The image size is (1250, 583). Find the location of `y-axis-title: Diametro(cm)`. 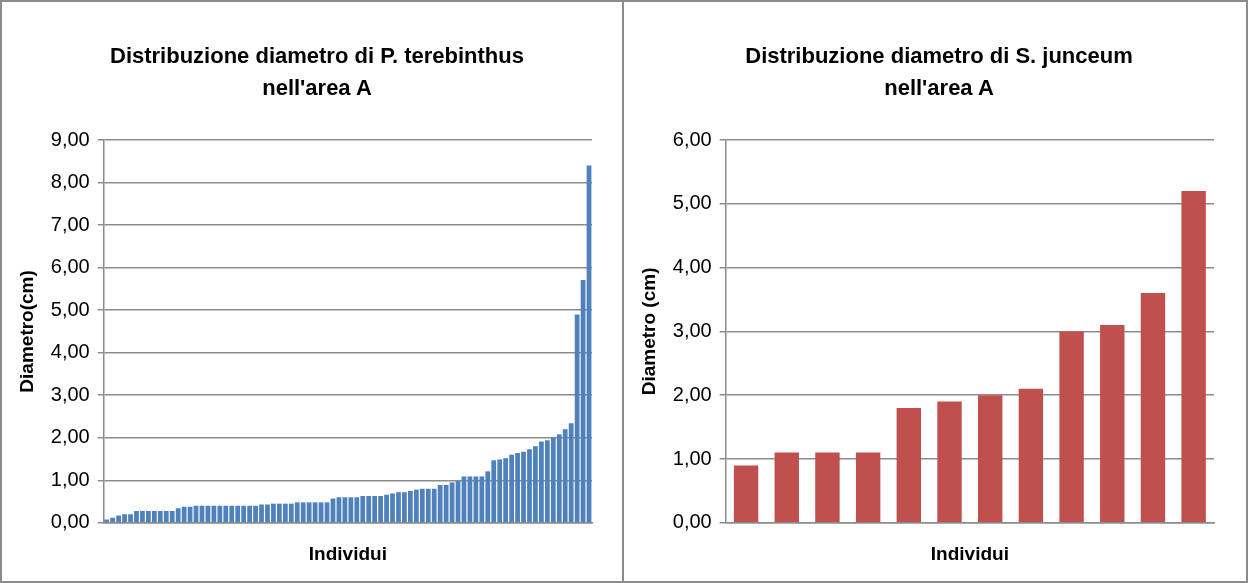

y-axis-title: Diametro(cm) is located at coordinates (26, 331).